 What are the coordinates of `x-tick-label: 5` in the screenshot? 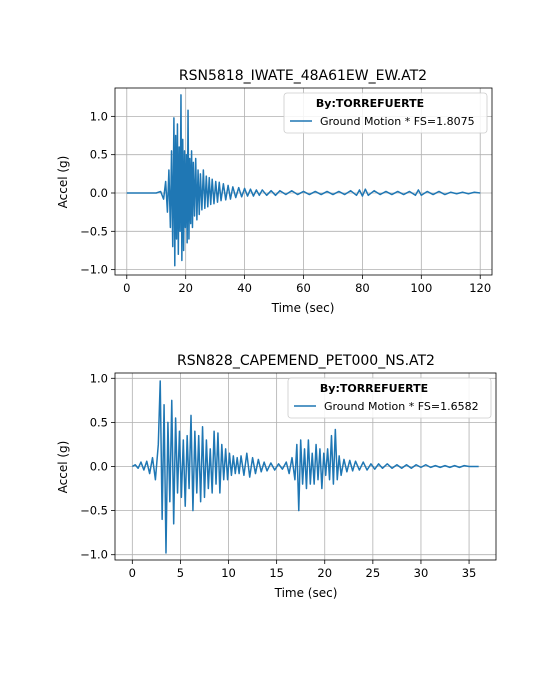 It's located at (180, 573).